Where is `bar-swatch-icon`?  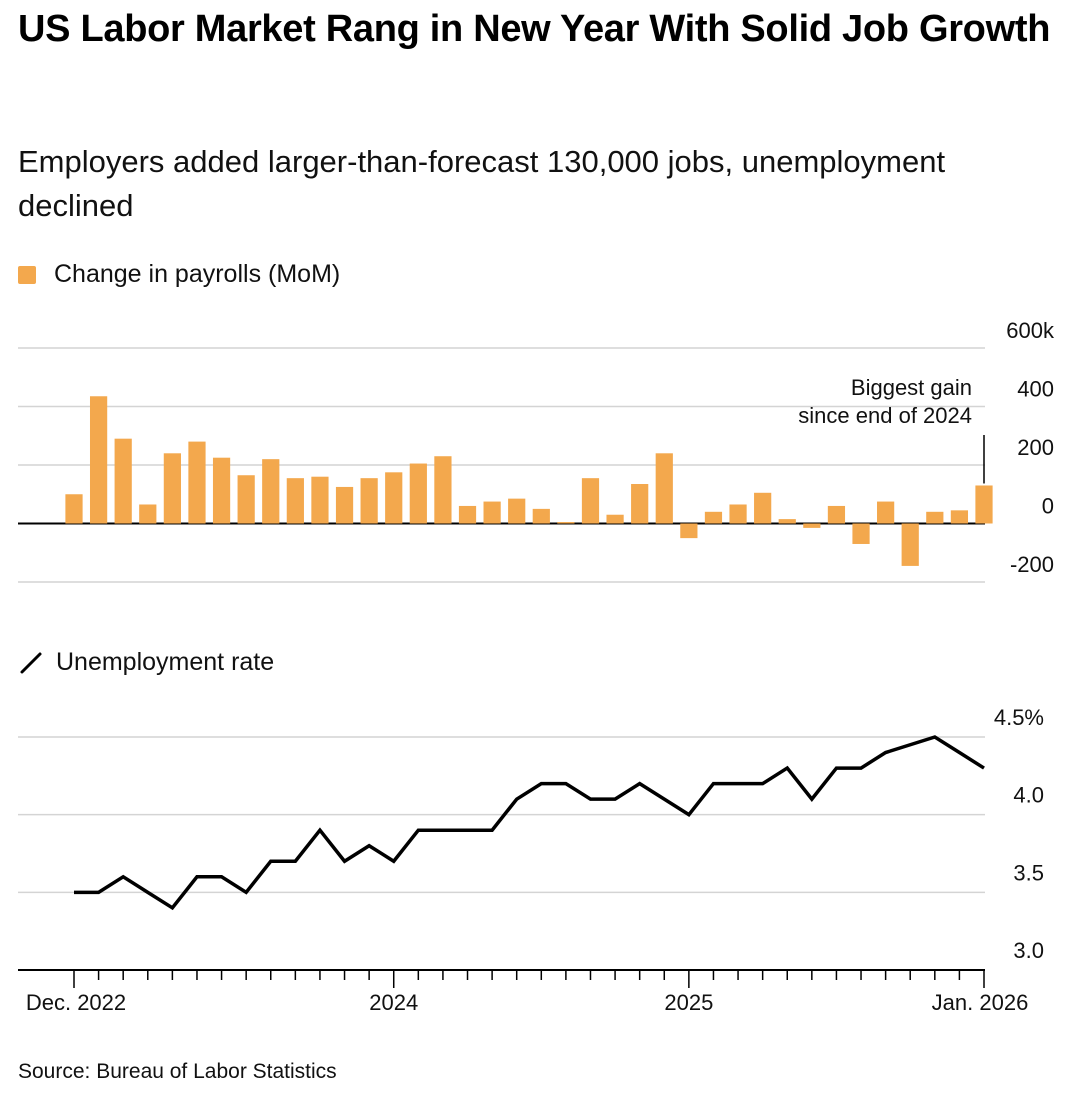 bar-swatch-icon is located at coordinates (27, 274).